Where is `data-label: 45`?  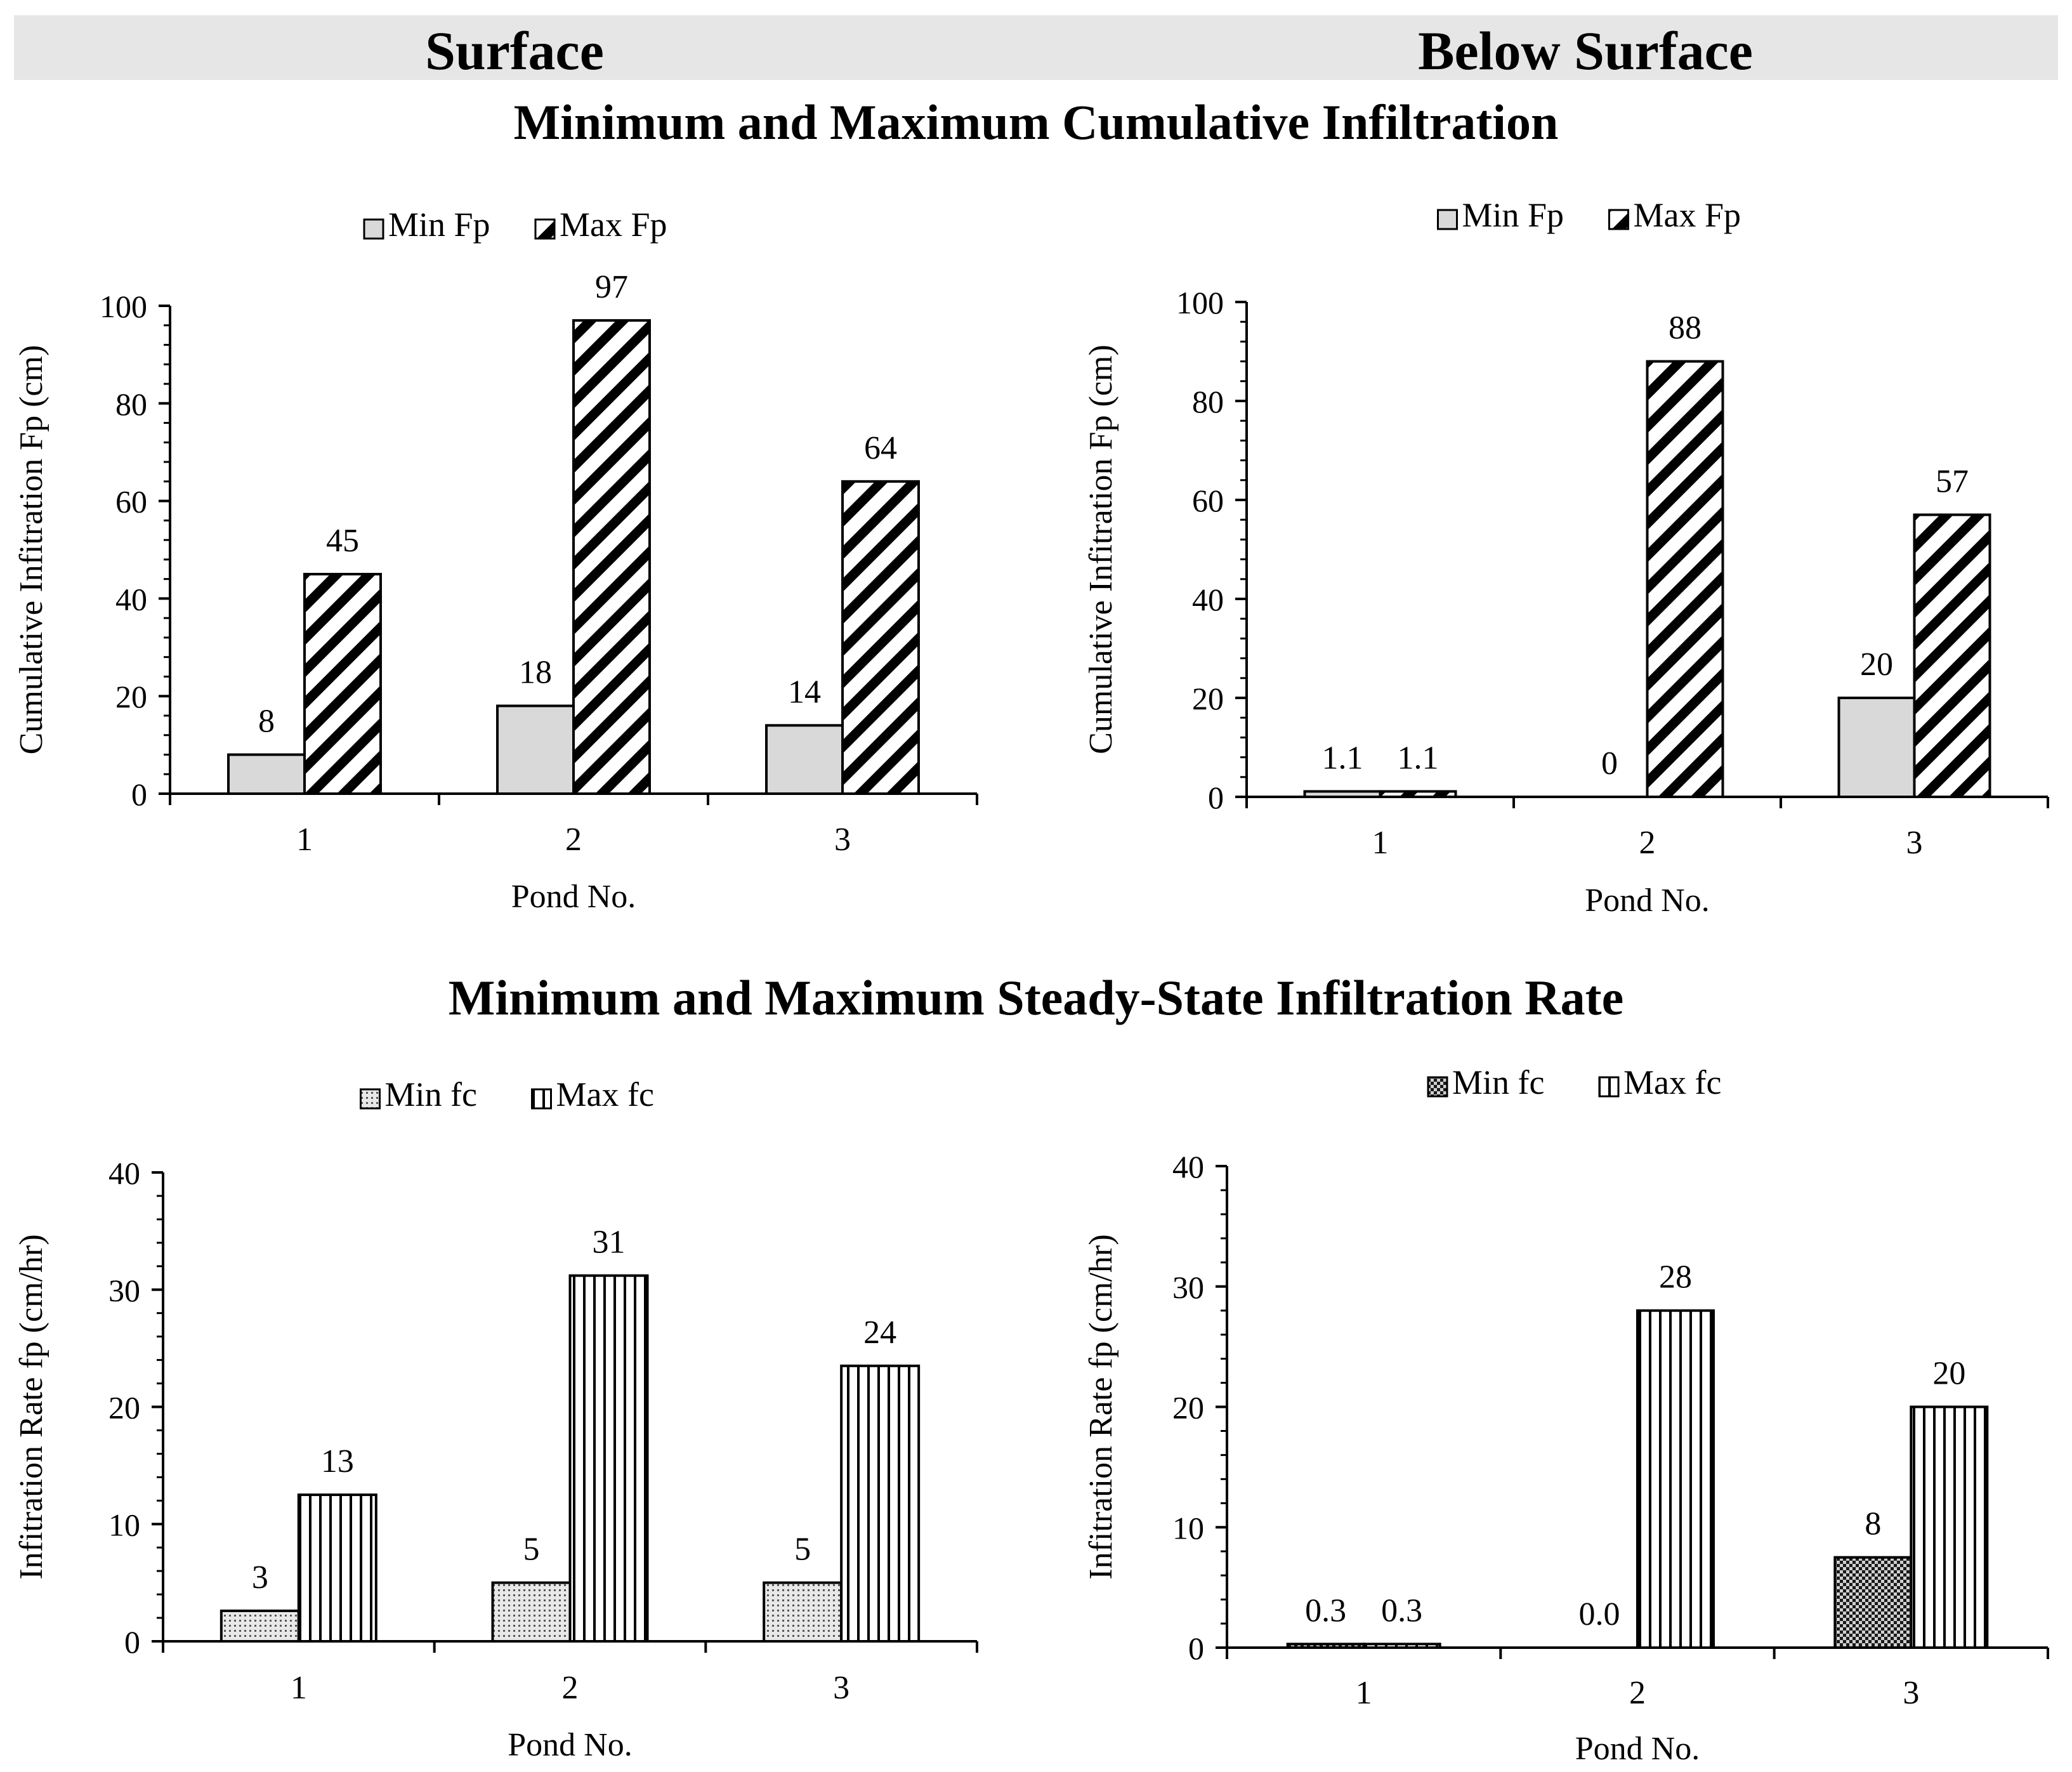
data-label: 45 is located at coordinates (342, 541).